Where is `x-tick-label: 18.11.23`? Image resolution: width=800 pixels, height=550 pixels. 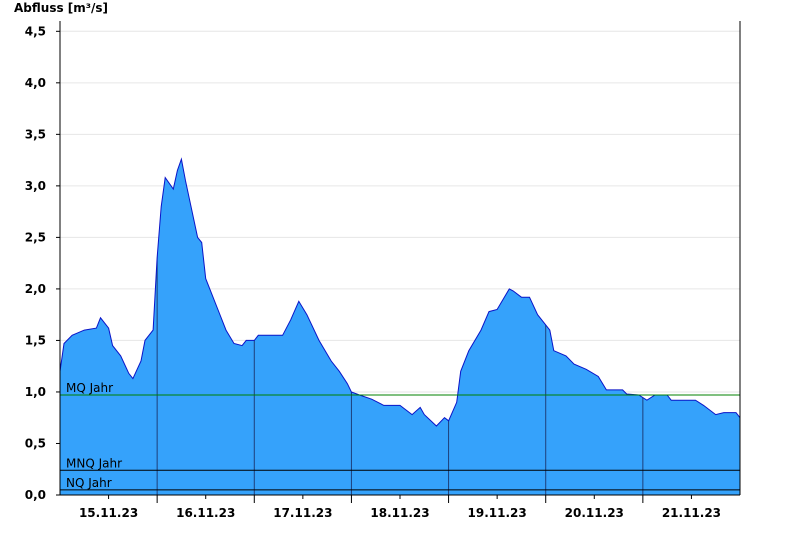
x-tick-label: 18.11.23 is located at coordinates (399, 513).